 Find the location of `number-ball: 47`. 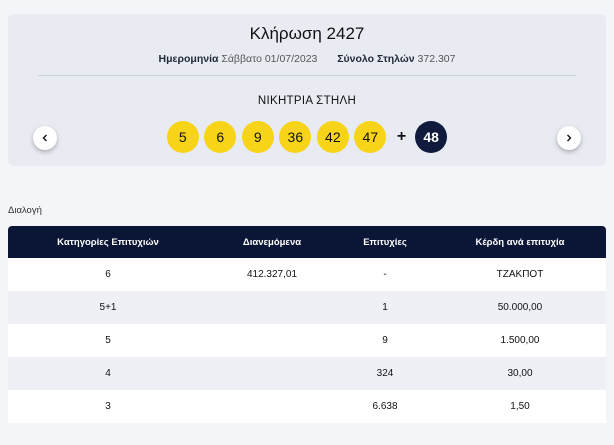

number-ball: 47 is located at coordinates (370, 137).